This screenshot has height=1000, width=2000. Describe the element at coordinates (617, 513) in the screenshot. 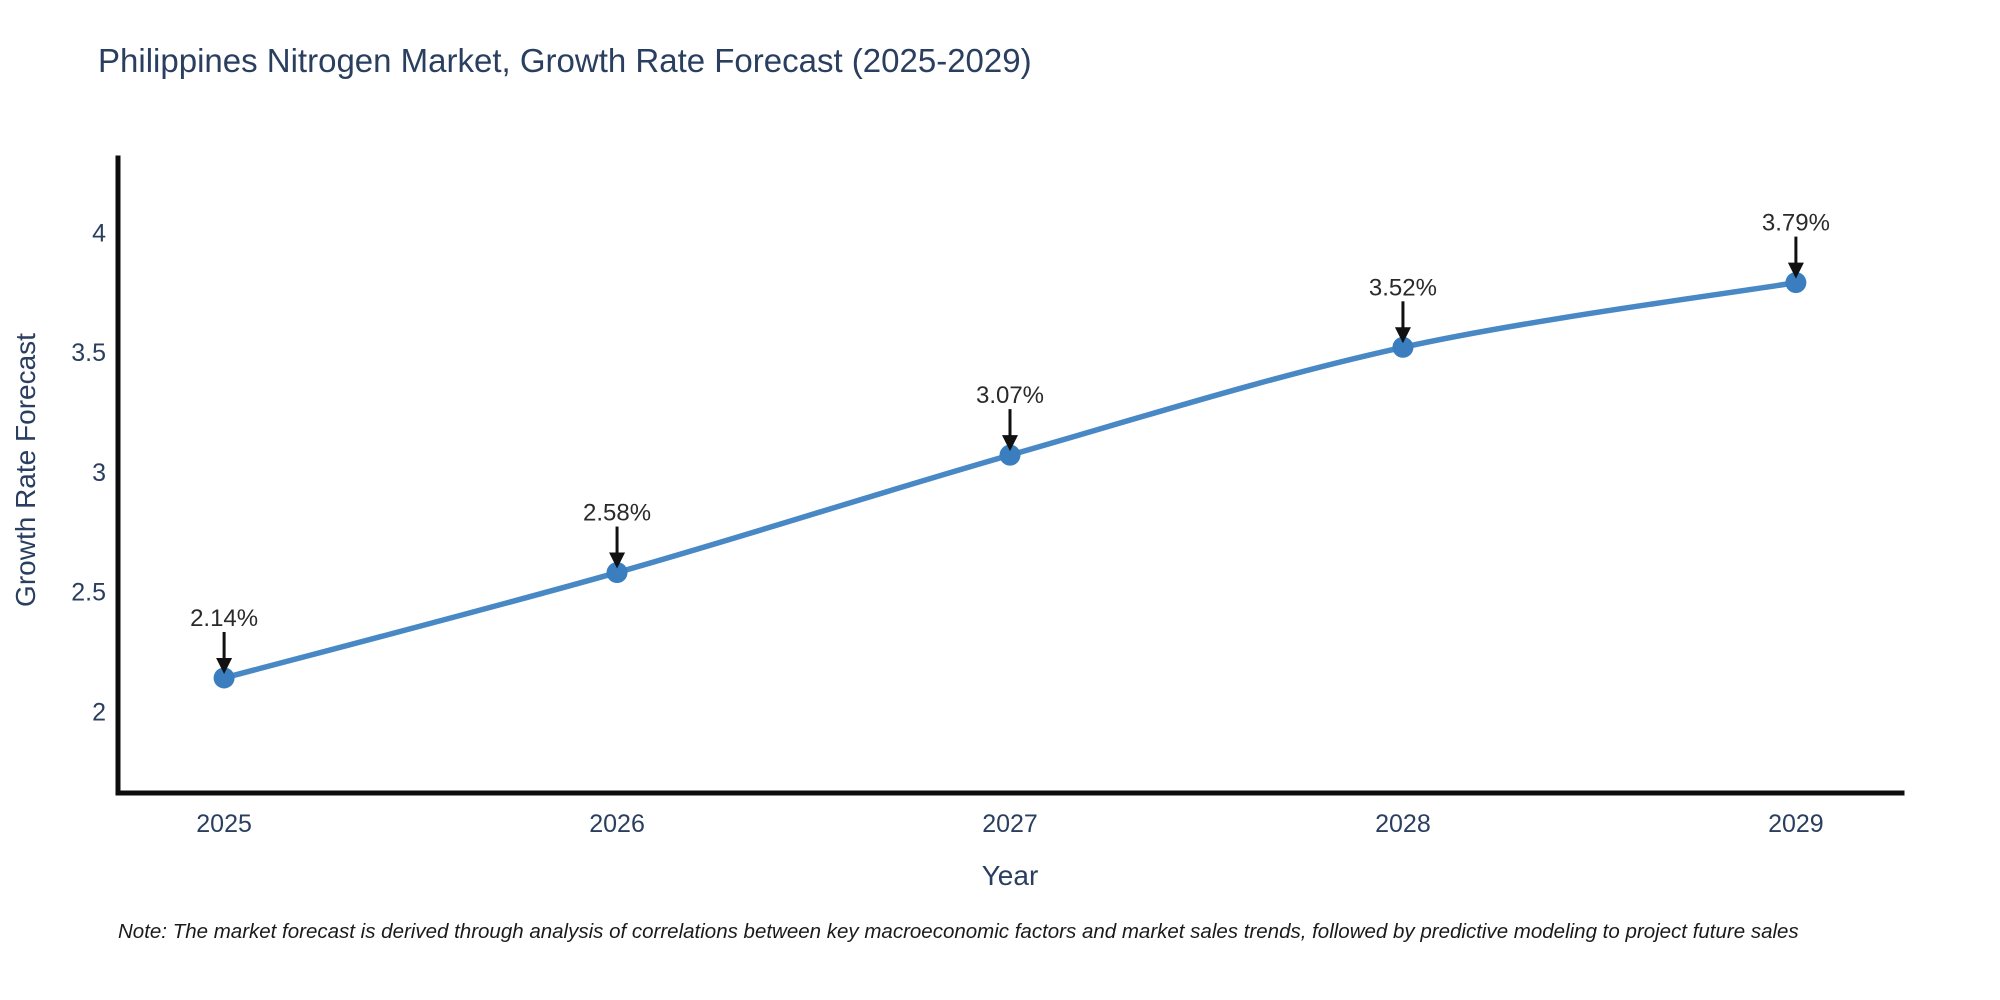

I see `data-point-label: 2.58%` at that location.